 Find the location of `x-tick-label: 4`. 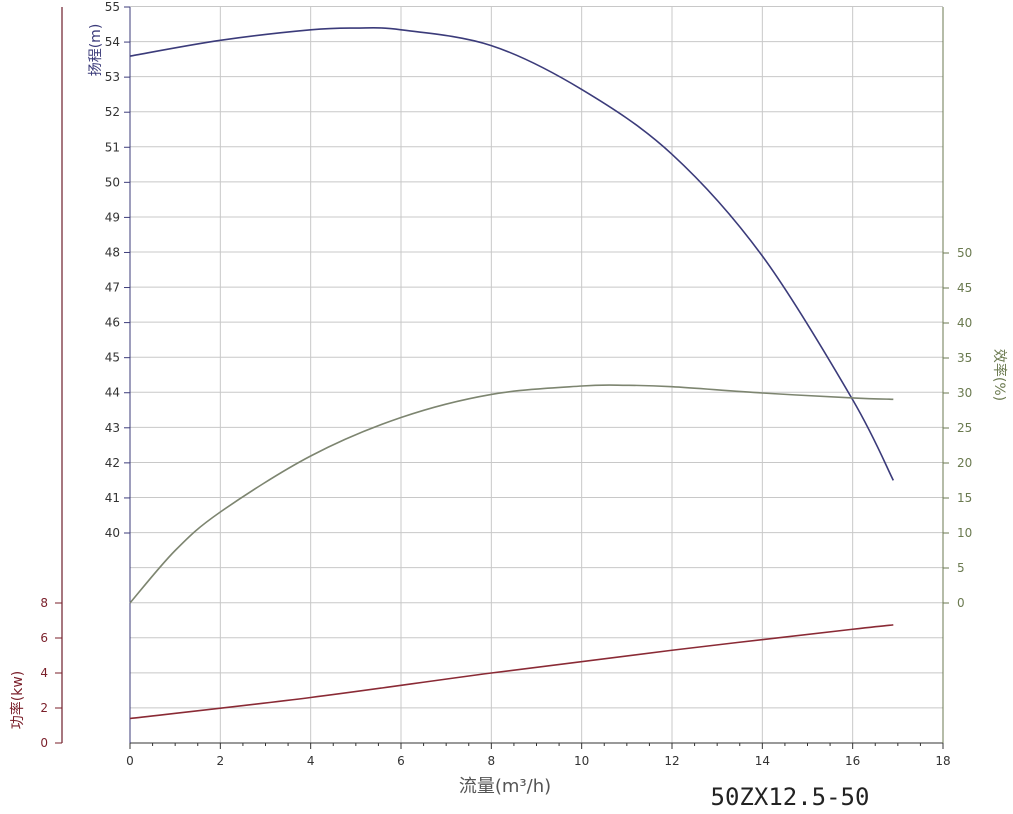

x-tick-label: 4 is located at coordinates (311, 761).